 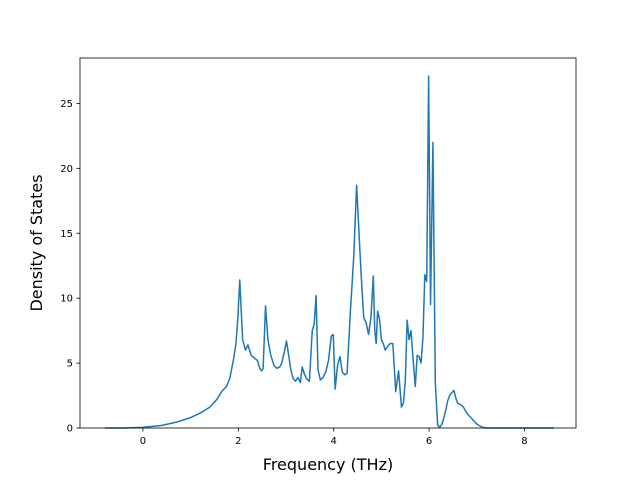 I want to click on x-tick-label: 0, so click(x=143, y=441).